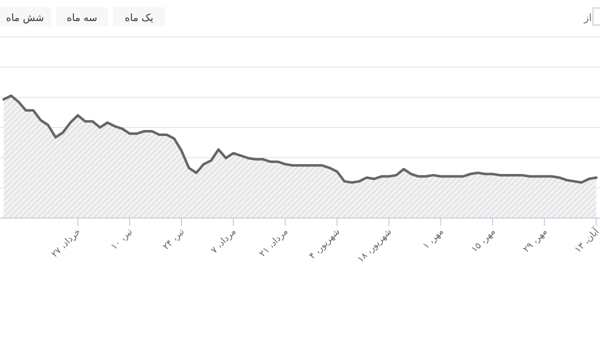 The image size is (600, 343). What do you see at coordinates (586, 240) in the screenshot?
I see `x-tick-label: آبان، ۱۳` at bounding box center [586, 240].